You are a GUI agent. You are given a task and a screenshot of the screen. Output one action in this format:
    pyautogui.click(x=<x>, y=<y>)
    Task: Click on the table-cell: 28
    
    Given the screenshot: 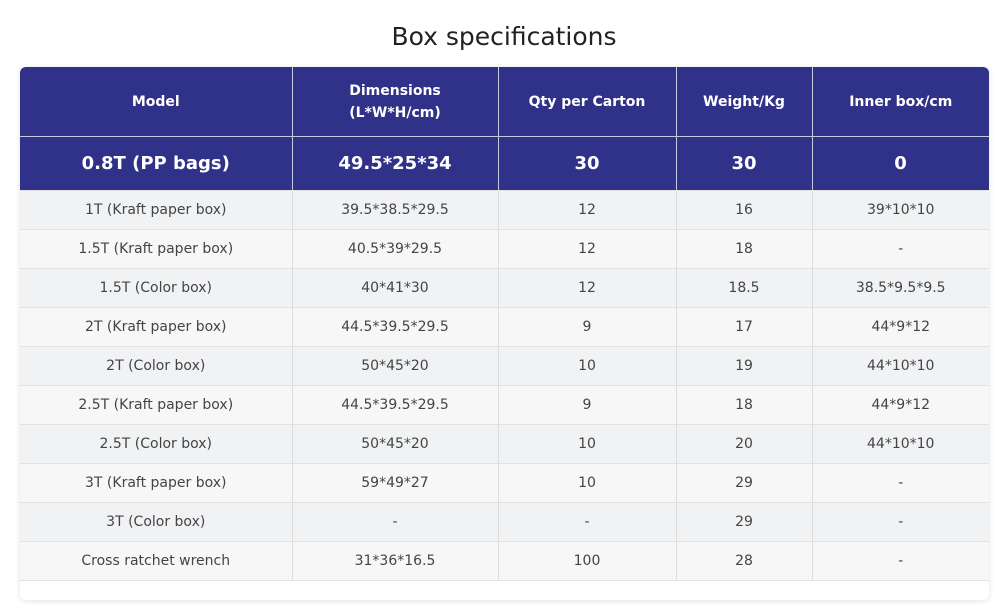 What is the action you would take?
    pyautogui.click(x=744, y=561)
    